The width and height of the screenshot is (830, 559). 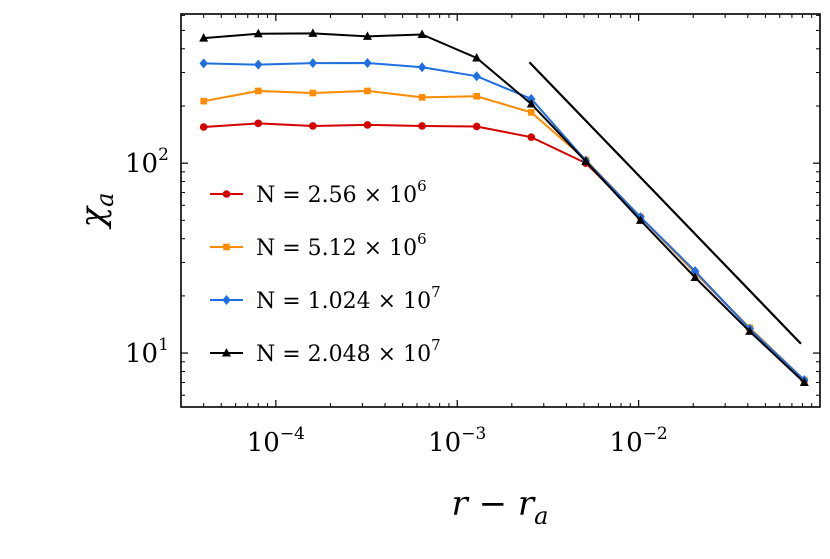 I want to click on legend-label: N = 2.56 × 106, so click(x=341, y=192).